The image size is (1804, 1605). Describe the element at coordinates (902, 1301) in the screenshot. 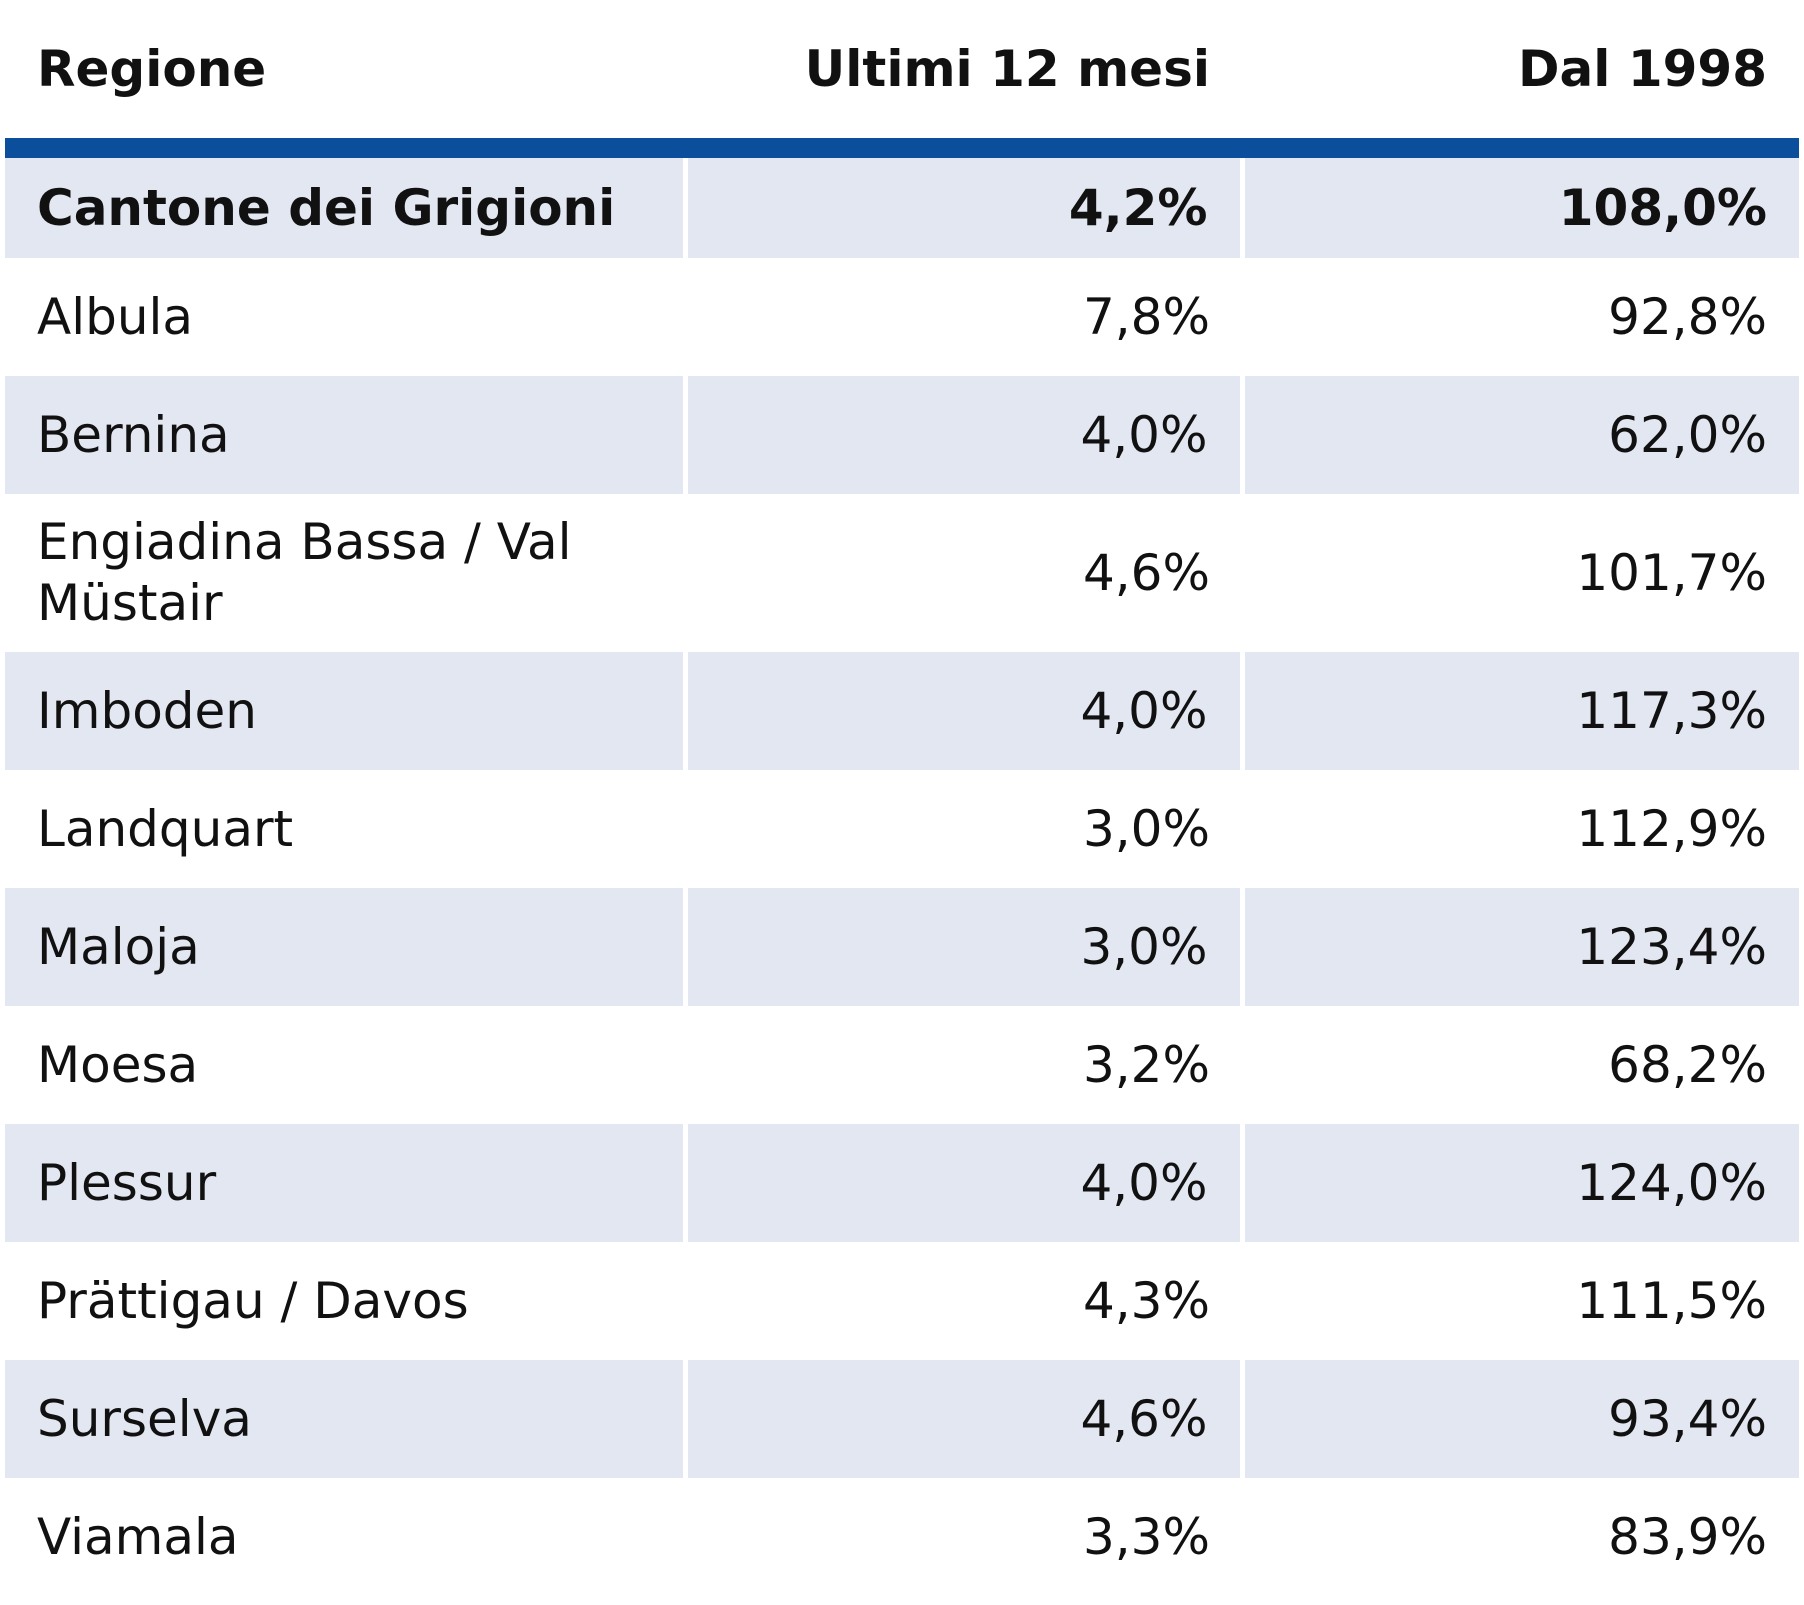

I see `table-row: Prättigau / Davos 4,3% 111,5%` at that location.